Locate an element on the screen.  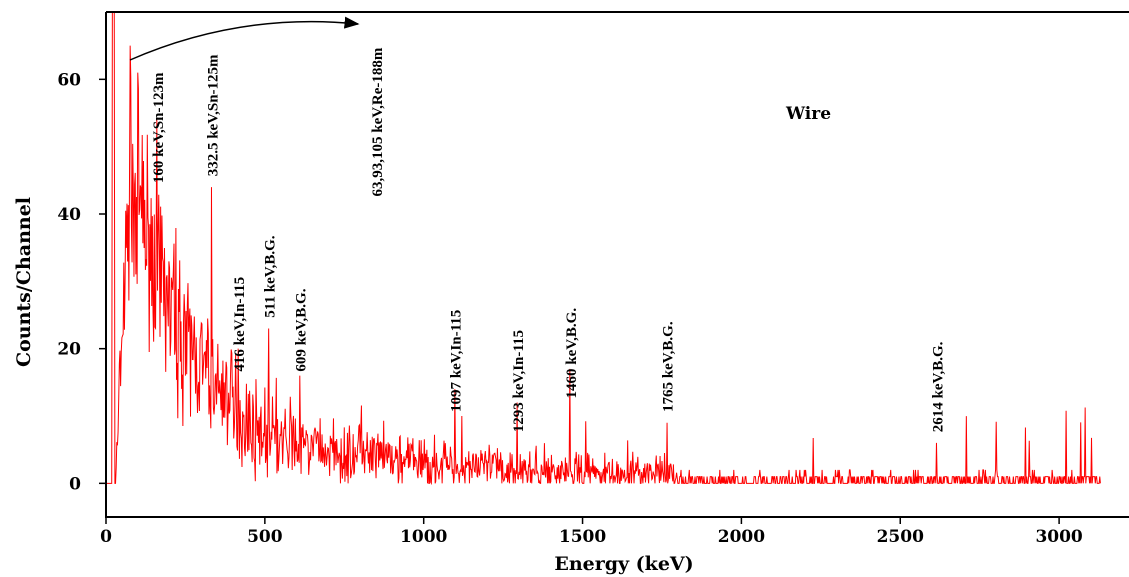
peak-label: 1293 keV,In-115 is located at coordinates (519, 381).